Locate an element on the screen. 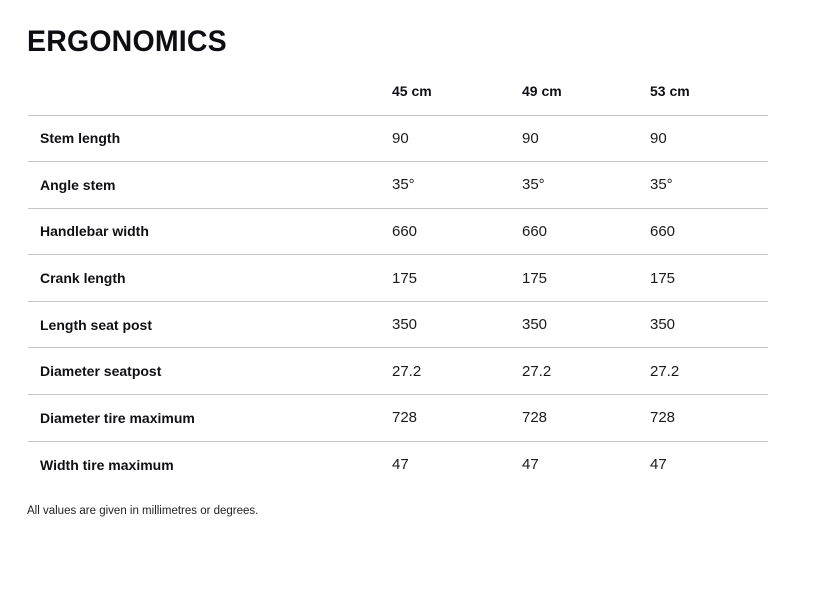 This screenshot has height=600, width=830. table-row-handlebar-width: Handlebar width 660 660 660 is located at coordinates (398, 232).